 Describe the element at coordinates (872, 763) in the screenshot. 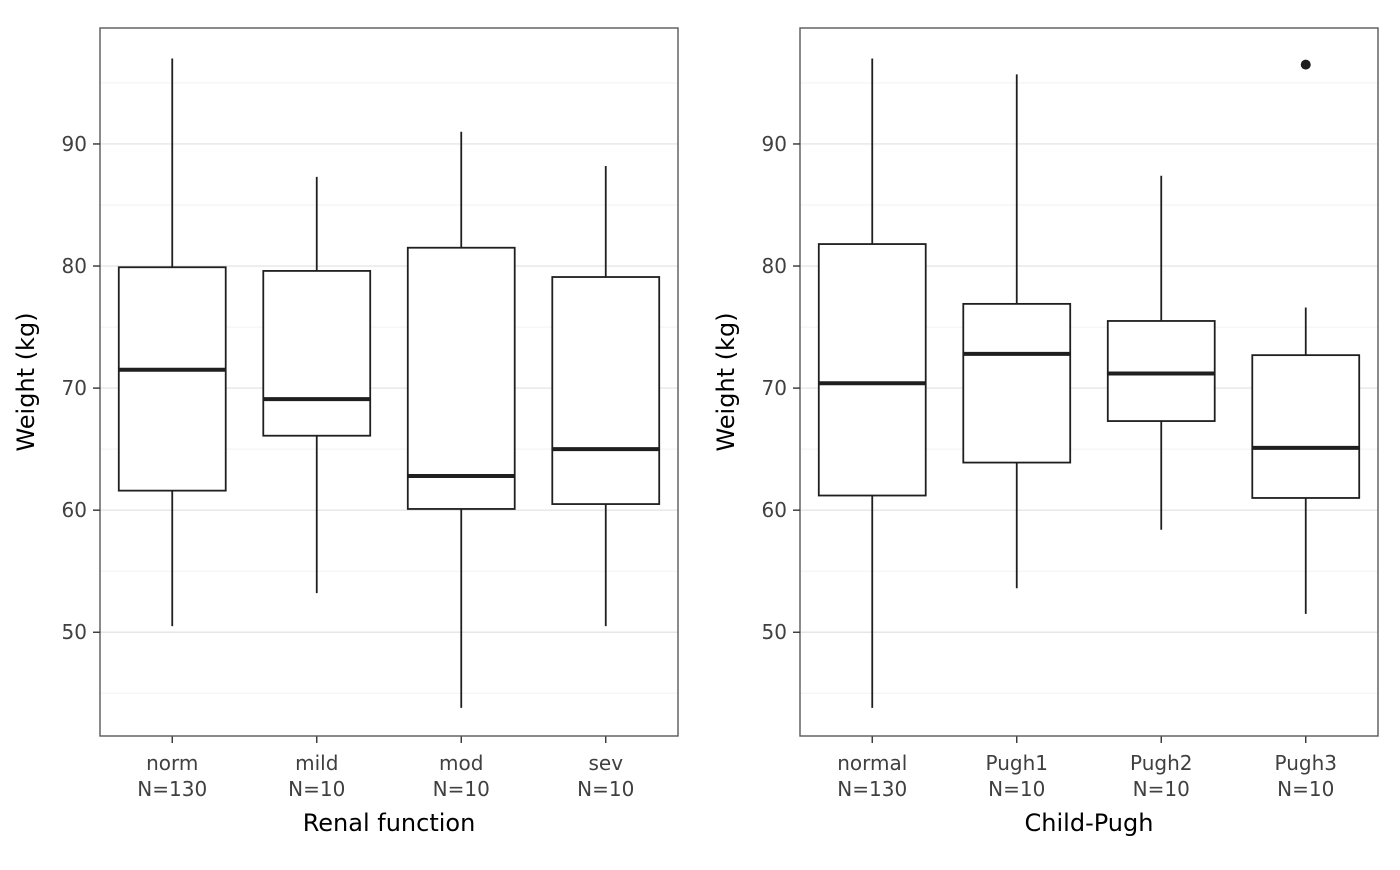

I see `x-tick-label: normal` at that location.